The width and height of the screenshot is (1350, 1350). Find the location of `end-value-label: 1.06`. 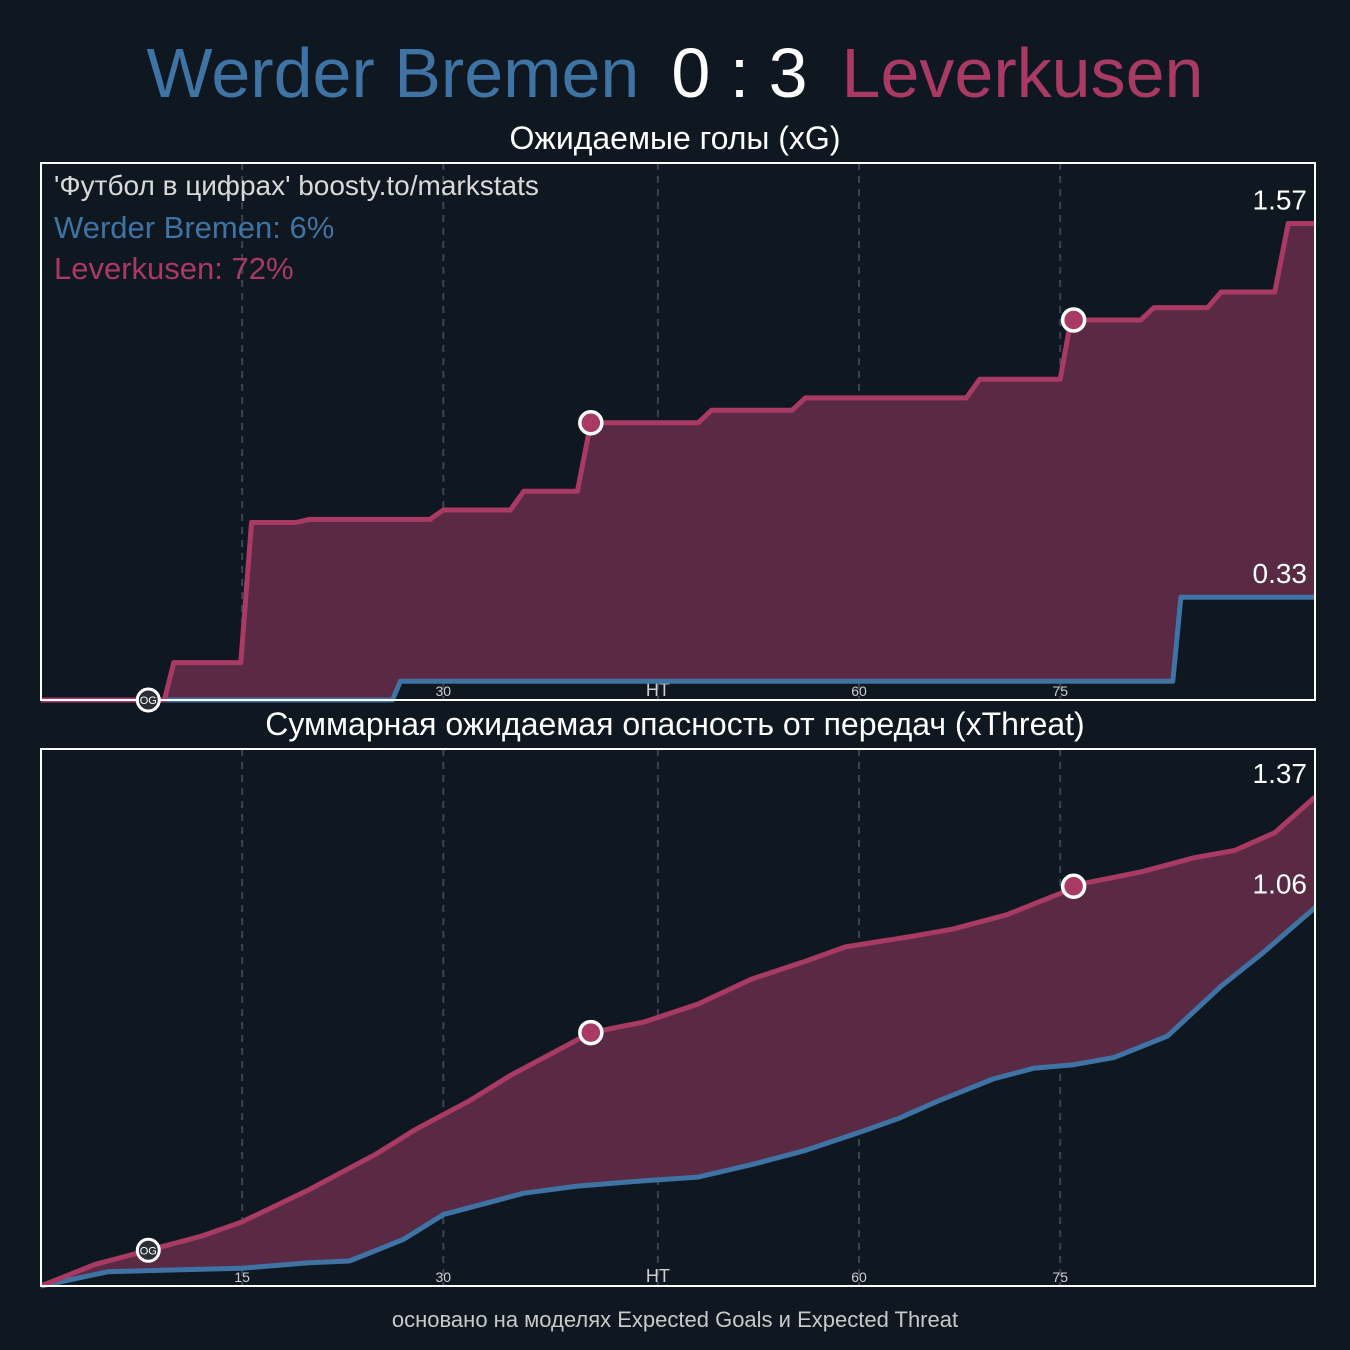

end-value-label: 1.06 is located at coordinates (1280, 884).